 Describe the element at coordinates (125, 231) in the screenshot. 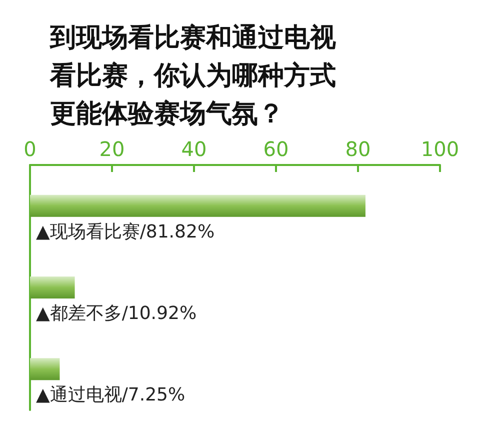

I see `data-label: ▲现场看比赛/81.82%` at that location.